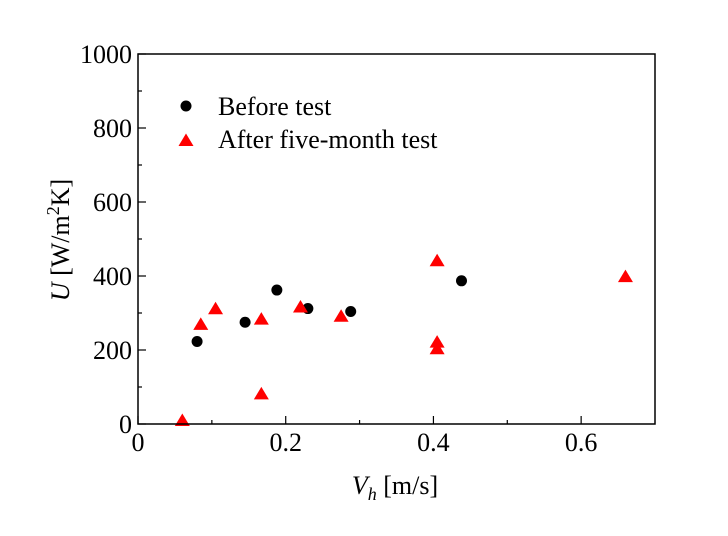  Describe the element at coordinates (59, 240) in the screenshot. I see `y-axis-label: U [W/m2K]` at that location.